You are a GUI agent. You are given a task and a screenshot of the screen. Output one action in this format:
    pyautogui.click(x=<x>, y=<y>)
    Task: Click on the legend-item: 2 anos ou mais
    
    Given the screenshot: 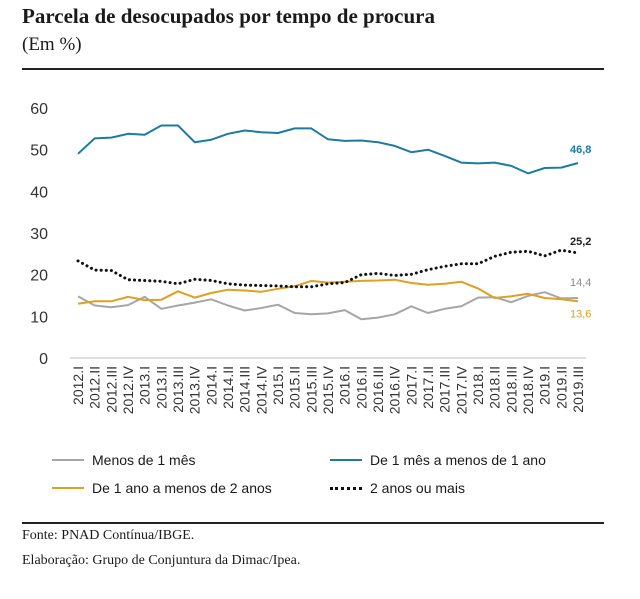 What is the action you would take?
    pyautogui.click(x=397, y=488)
    